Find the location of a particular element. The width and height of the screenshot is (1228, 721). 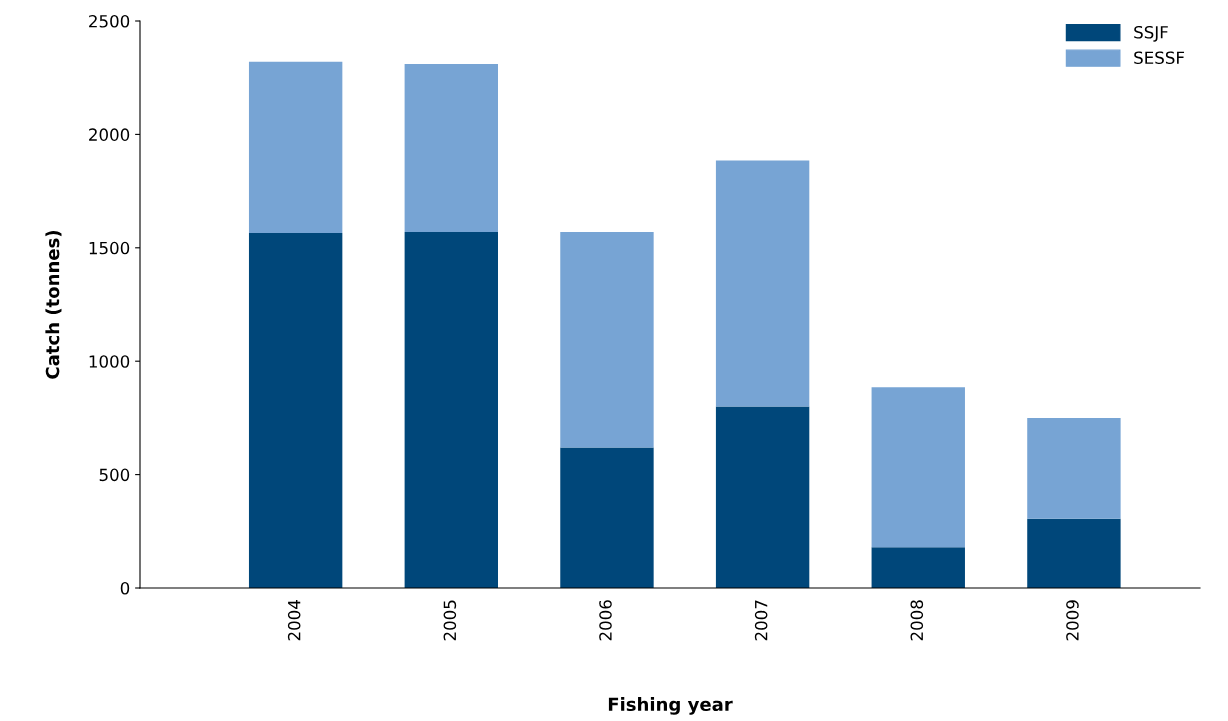

x-tick-label: 2008 is located at coordinates (917, 620).